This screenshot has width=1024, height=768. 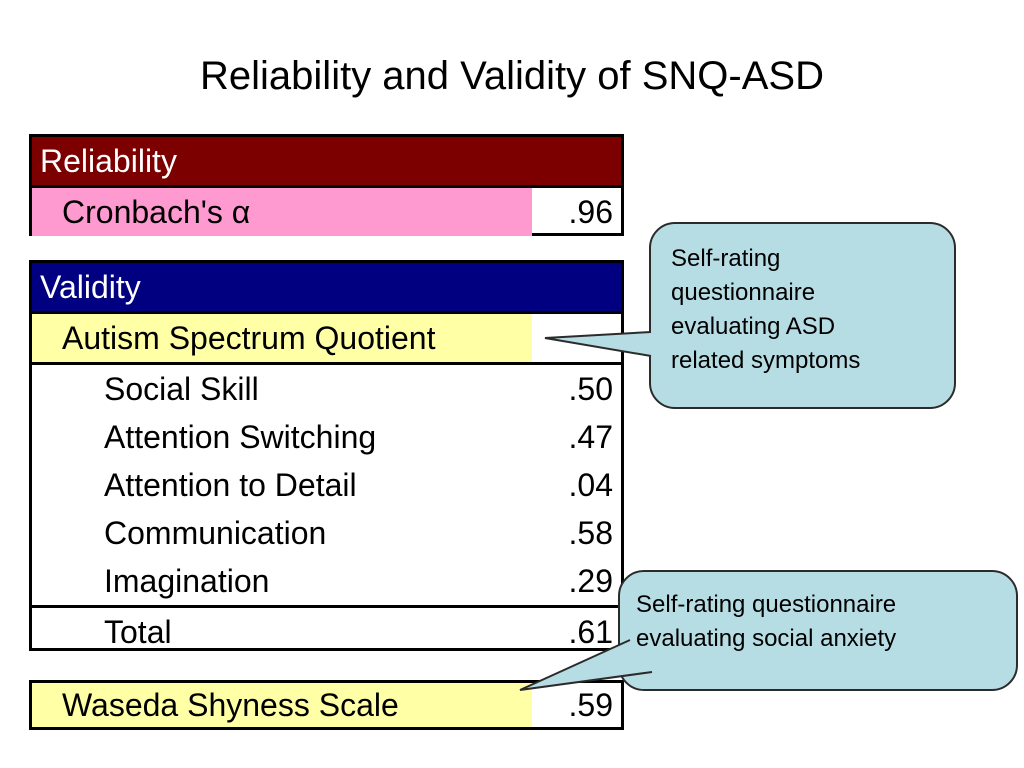 I want to click on aq-row: Autism Spectrum Quotient, so click(x=326, y=339).